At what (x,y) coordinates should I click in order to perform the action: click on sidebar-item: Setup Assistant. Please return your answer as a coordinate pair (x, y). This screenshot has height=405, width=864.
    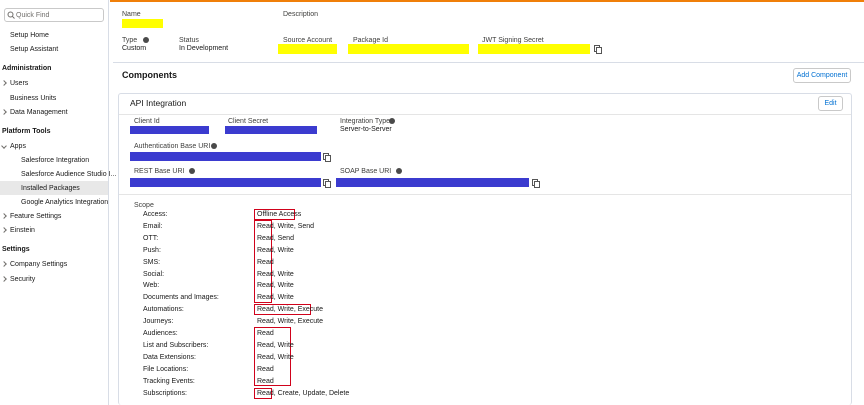
    Looking at the image, I should click on (34, 49).